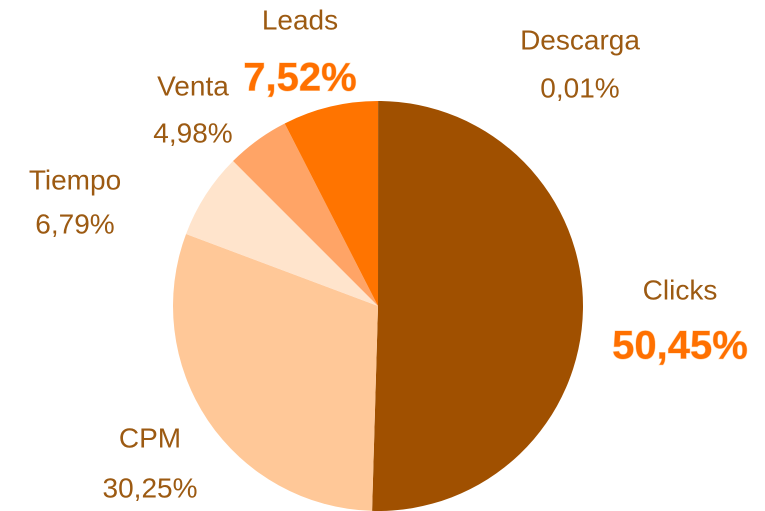 This screenshot has height=511, width=765. What do you see at coordinates (680, 346) in the screenshot?
I see `slice-value-label: 50,45%` at bounding box center [680, 346].